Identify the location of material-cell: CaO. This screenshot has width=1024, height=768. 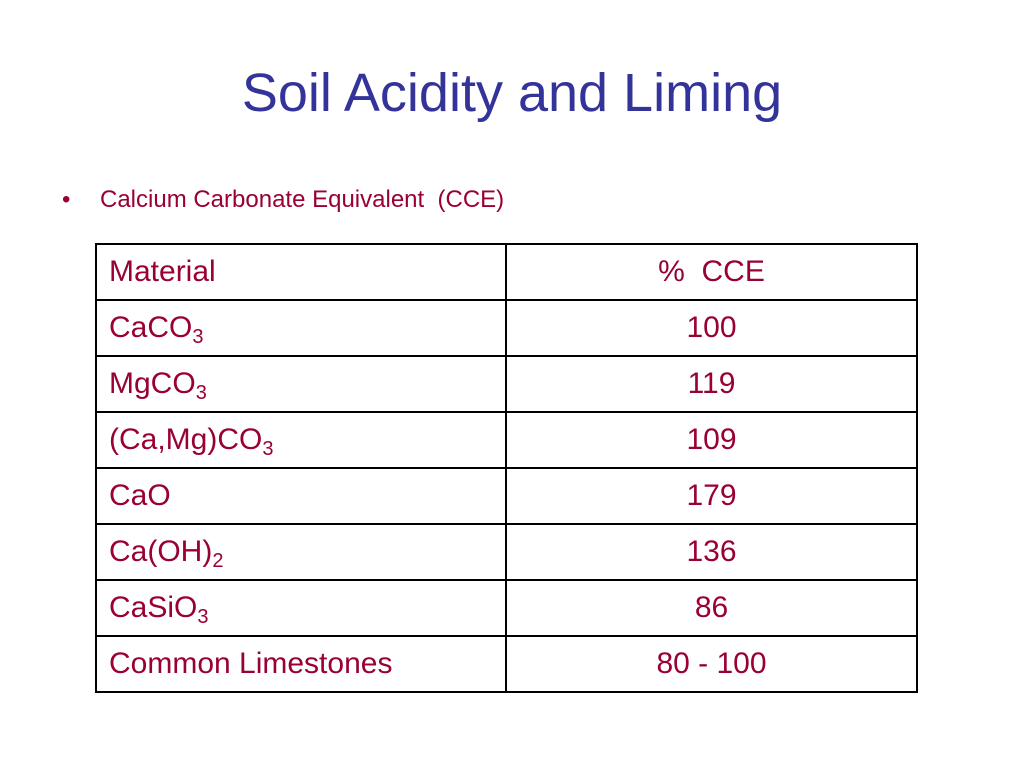
(301, 496).